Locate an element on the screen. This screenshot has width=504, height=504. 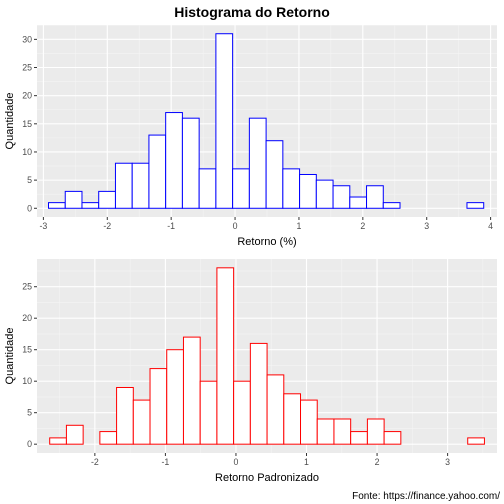
x-axis-title: Retorno (%) is located at coordinates (266, 242).